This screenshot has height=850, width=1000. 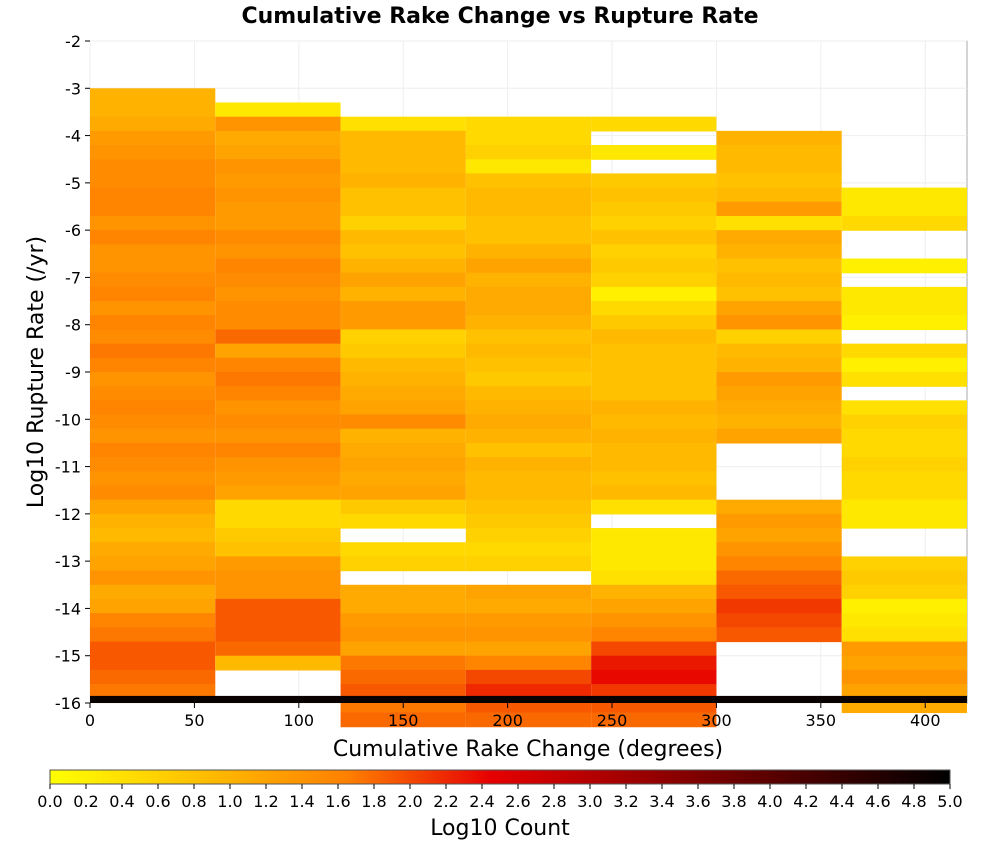 What do you see at coordinates (589, 801) in the screenshot?
I see `colorbar-tick-label: 3.0` at bounding box center [589, 801].